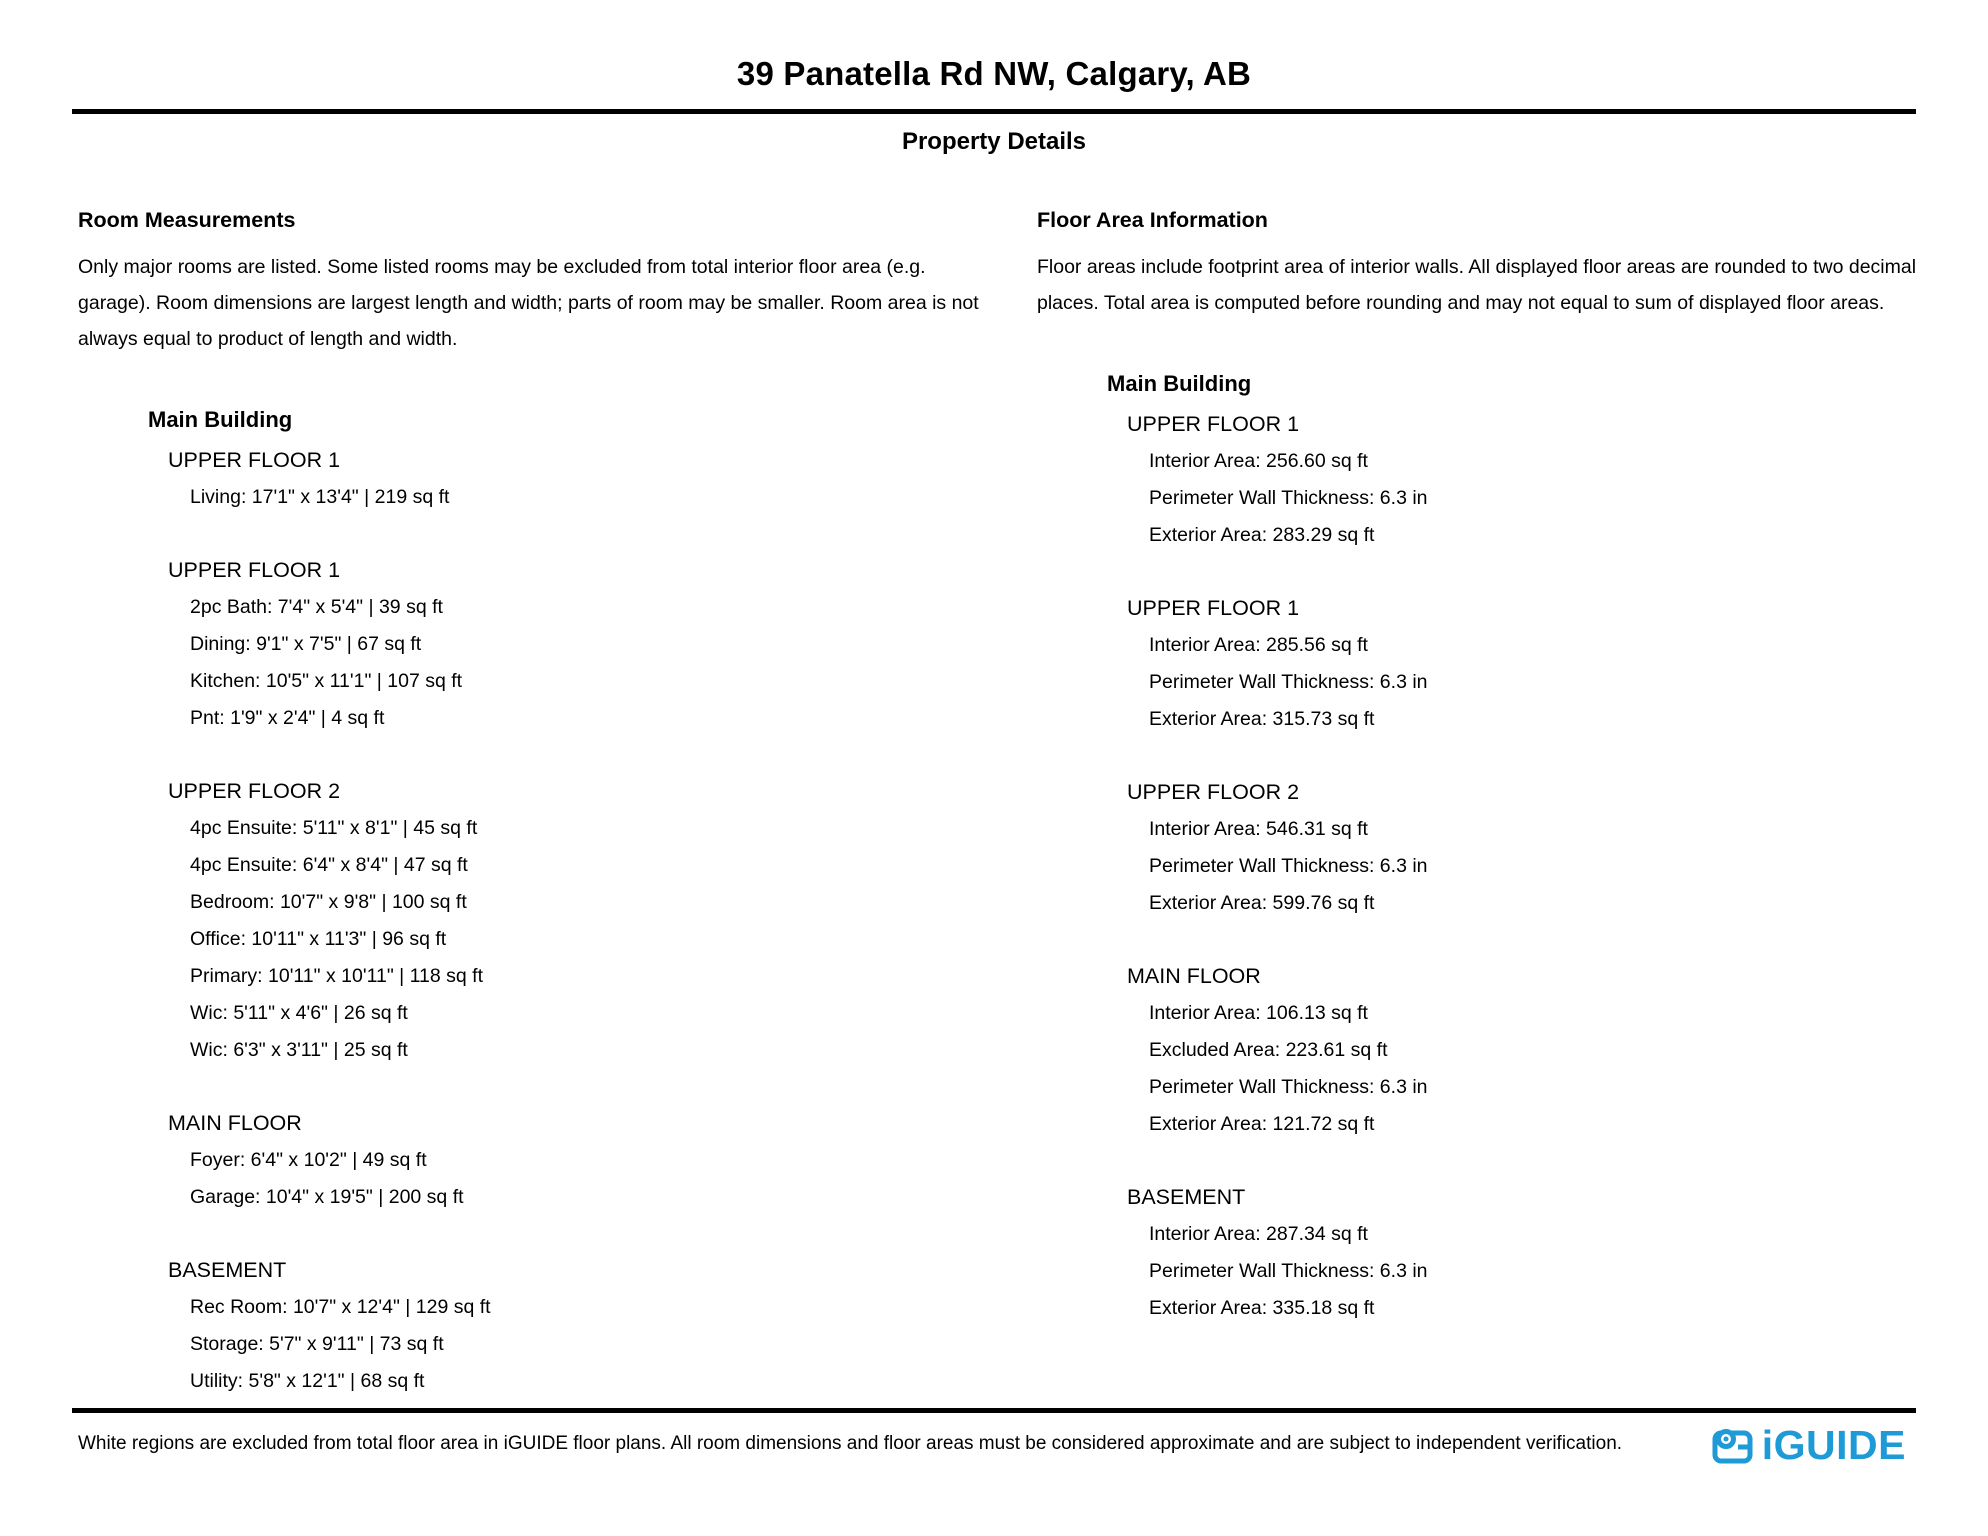 The image size is (1988, 1536). What do you see at coordinates (1262, 903) in the screenshot?
I see `floor-area-detail: Exterior Area: 599.76 sq ft` at bounding box center [1262, 903].